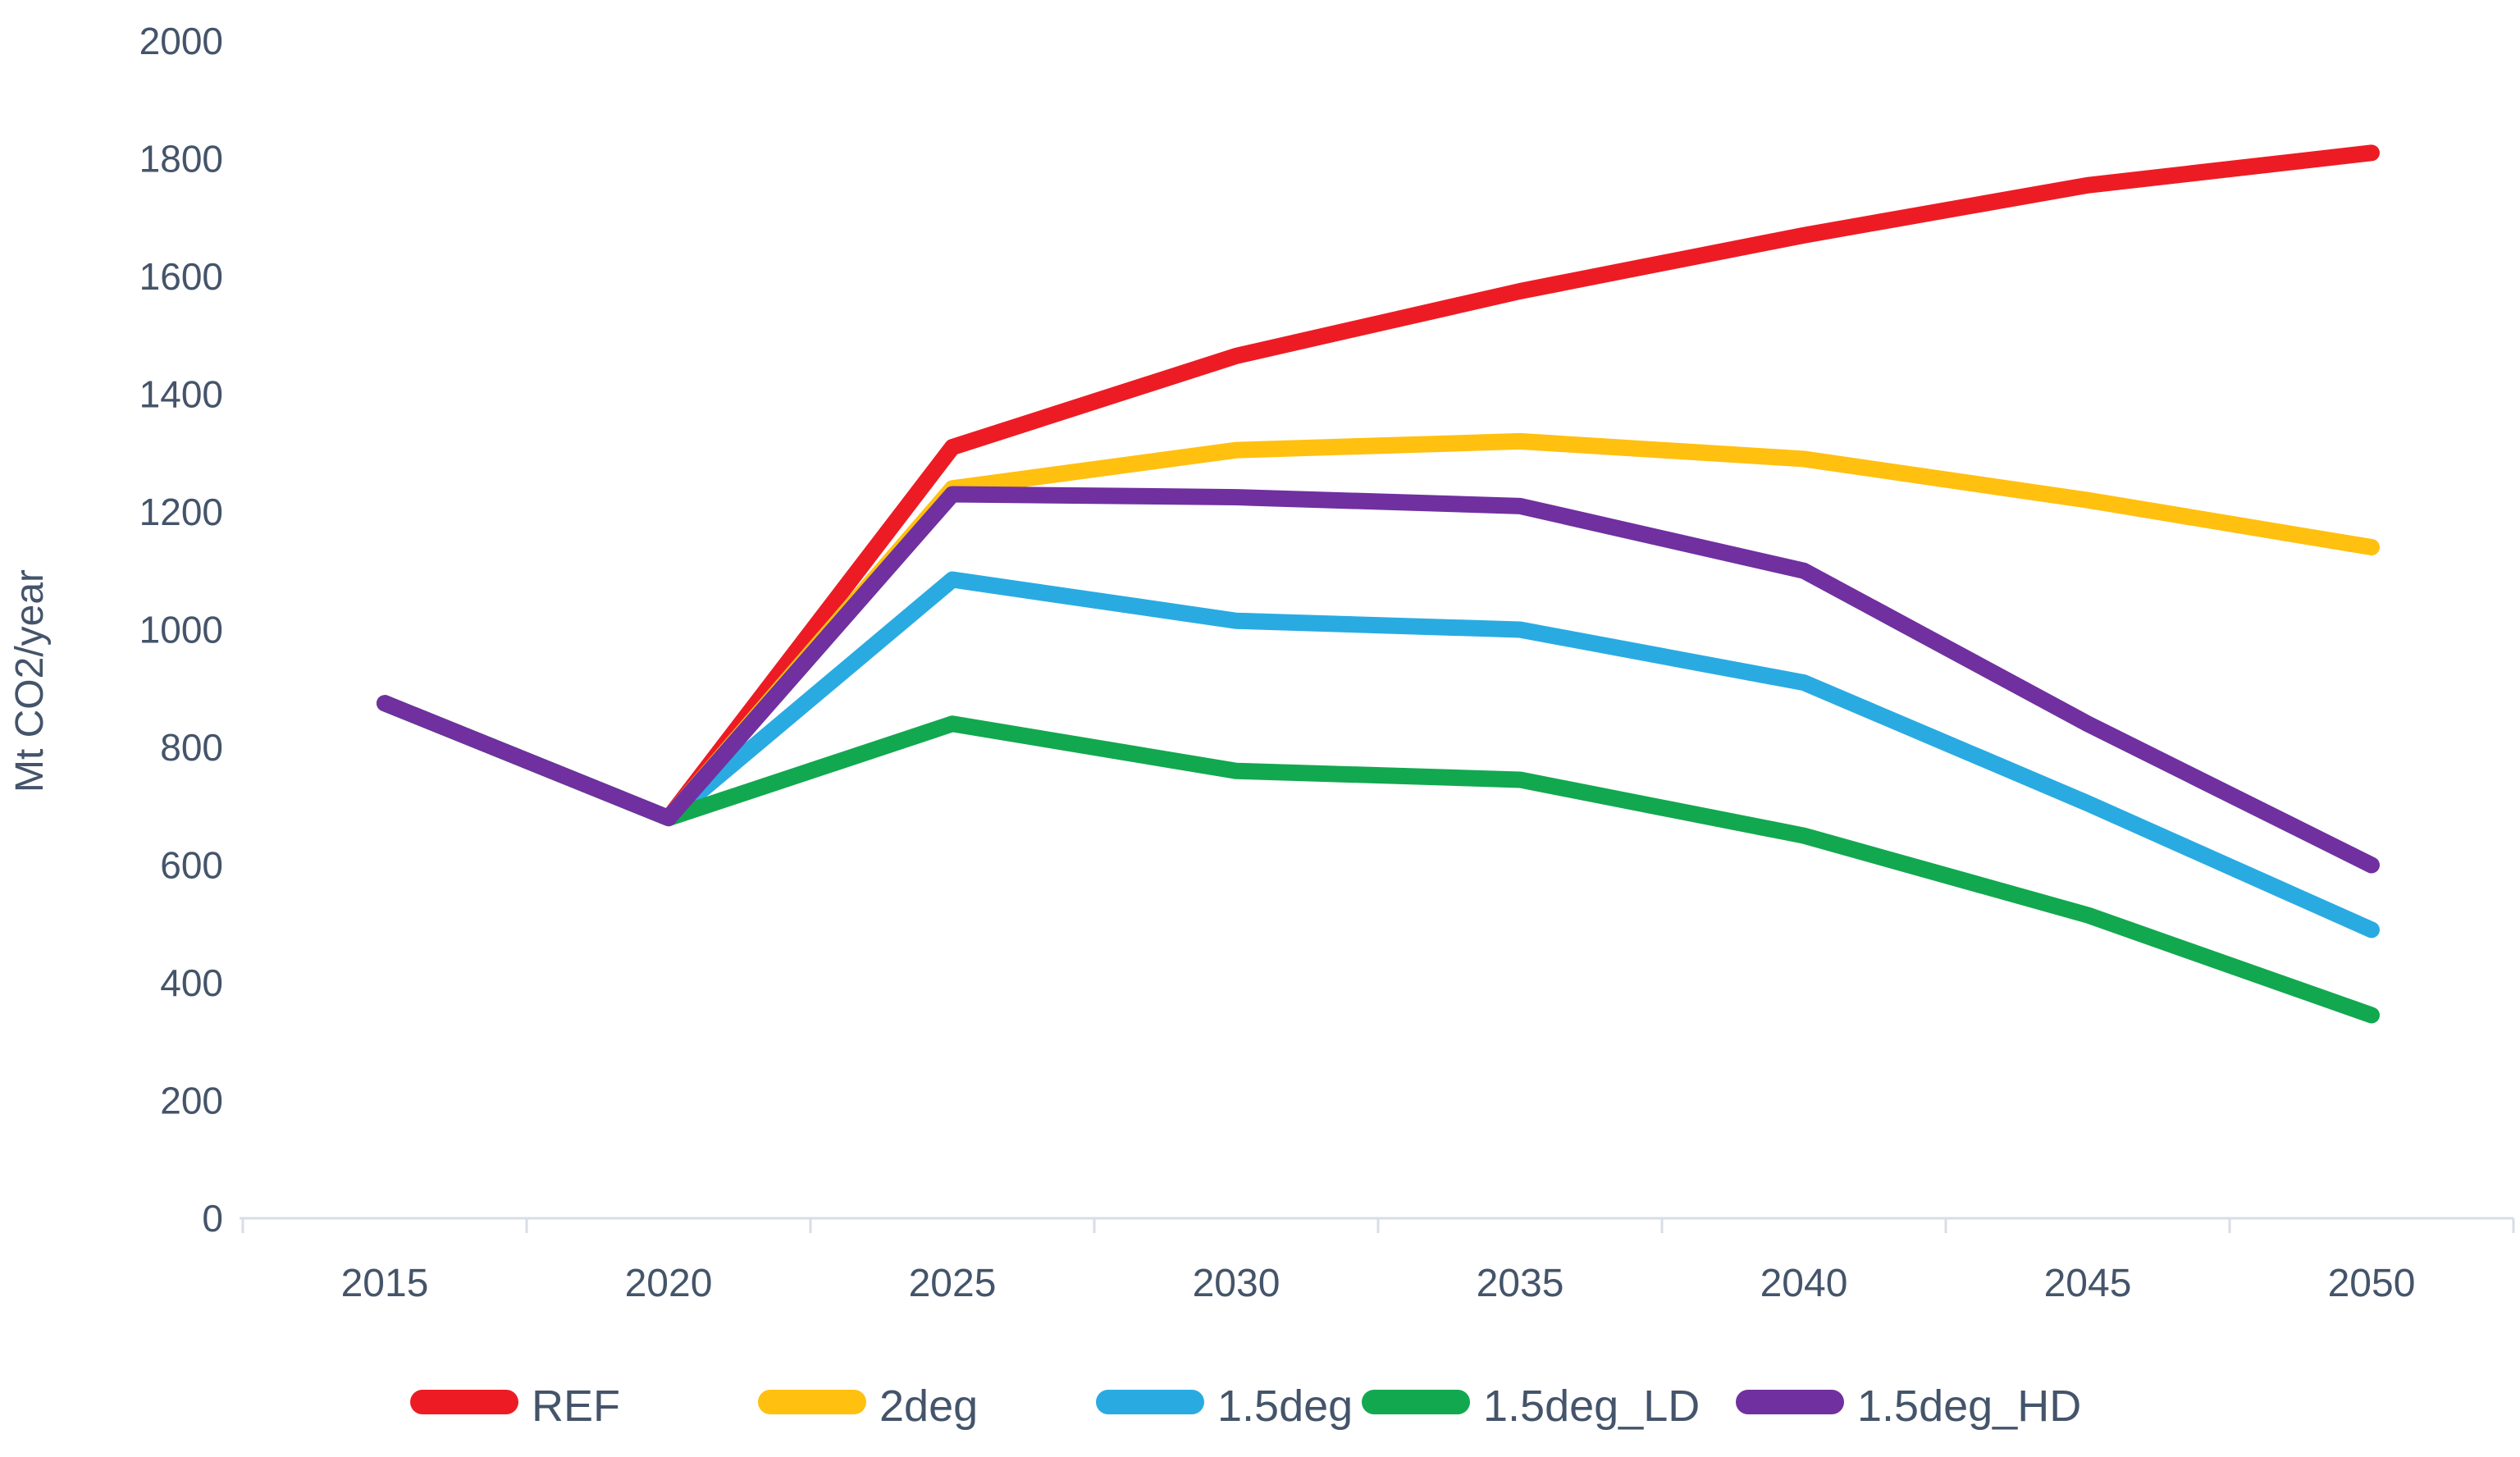 This screenshot has width=2520, height=1457. What do you see at coordinates (576, 1406) in the screenshot?
I see `legend-label-REF: REF` at bounding box center [576, 1406].